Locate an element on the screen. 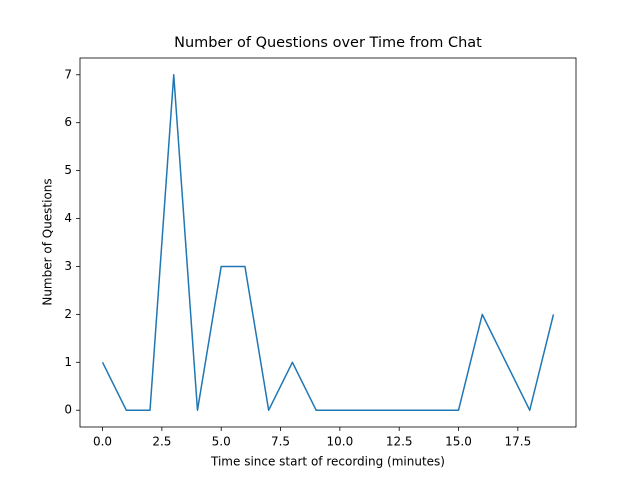 This screenshot has width=640, height=480. x-tick-label: 2.5 is located at coordinates (161, 442).